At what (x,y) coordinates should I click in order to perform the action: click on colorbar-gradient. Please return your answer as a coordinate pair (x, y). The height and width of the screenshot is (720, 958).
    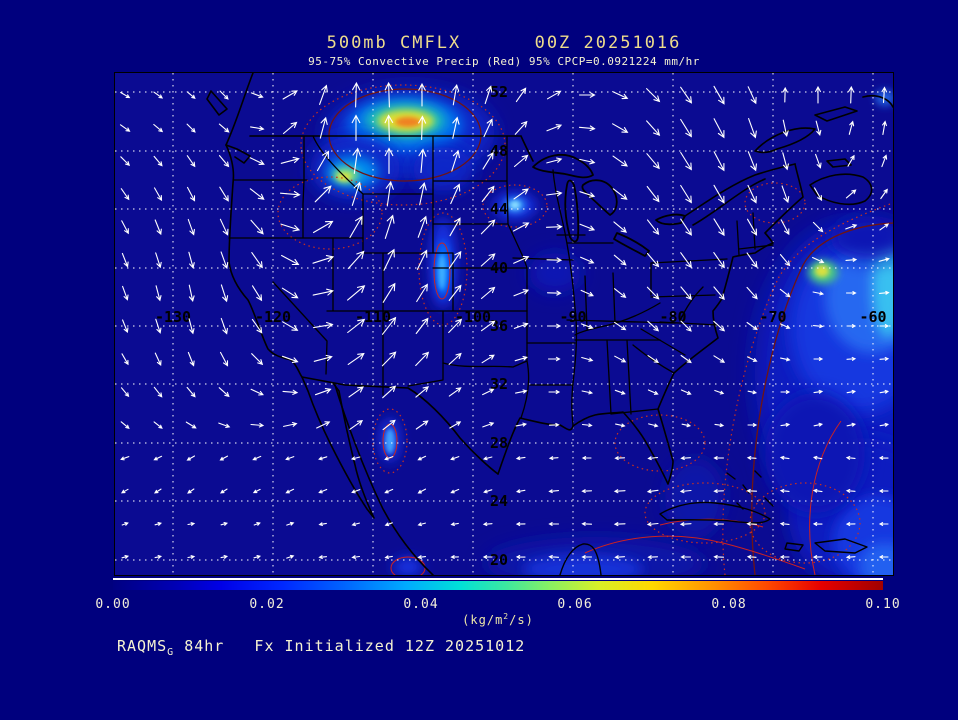
    Looking at the image, I should click on (498, 585).